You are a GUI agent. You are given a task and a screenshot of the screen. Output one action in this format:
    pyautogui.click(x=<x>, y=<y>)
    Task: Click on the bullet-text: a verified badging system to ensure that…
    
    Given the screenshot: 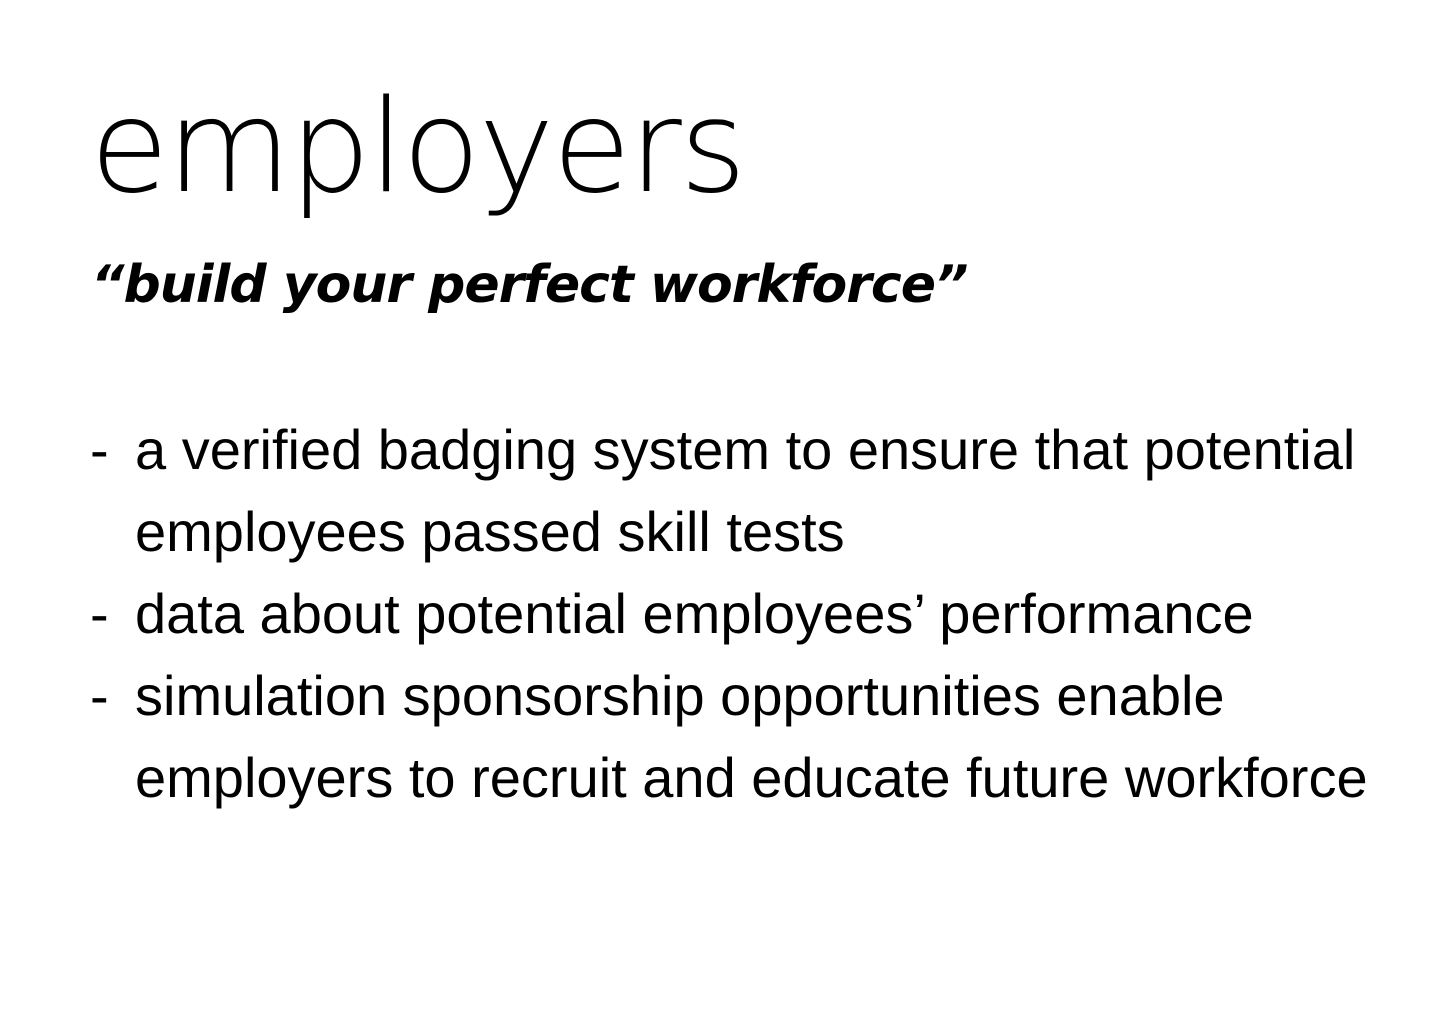 What is the action you would take?
    pyautogui.click(x=745, y=490)
    